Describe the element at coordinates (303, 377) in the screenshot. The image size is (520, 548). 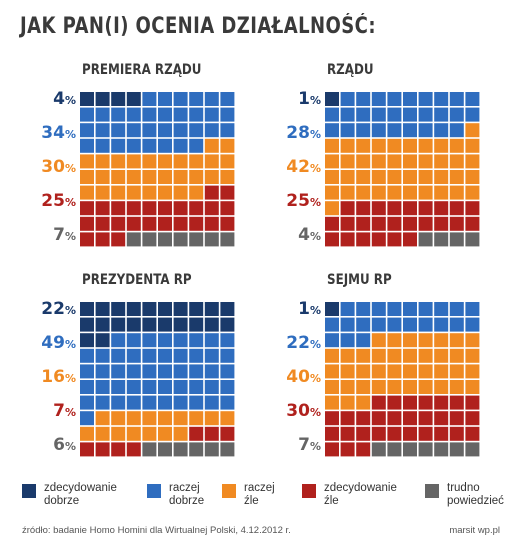
I see `pct-label-raczej-zle: 40%` at that location.